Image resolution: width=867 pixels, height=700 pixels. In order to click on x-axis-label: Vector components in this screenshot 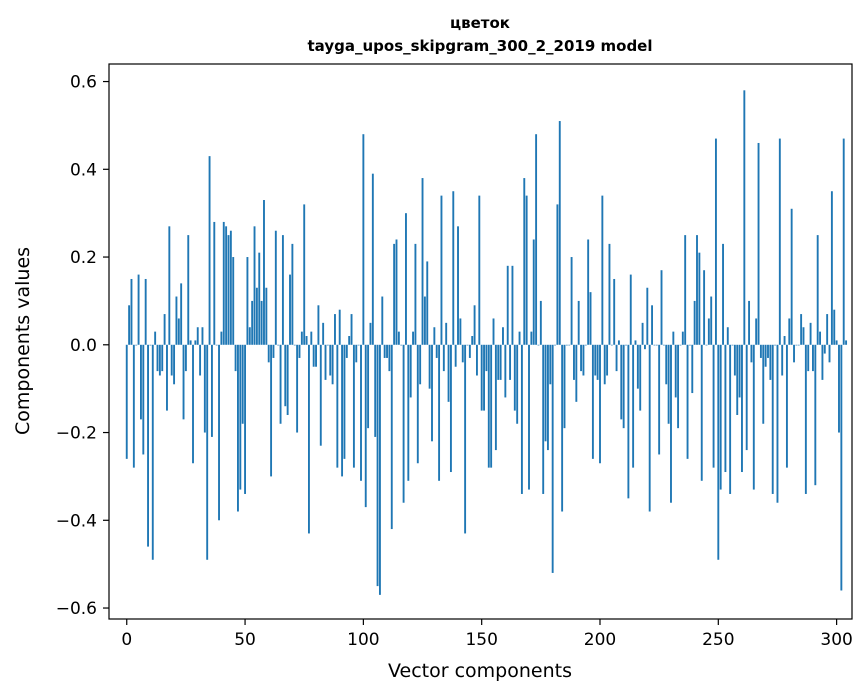, I will do `click(480, 671)`.